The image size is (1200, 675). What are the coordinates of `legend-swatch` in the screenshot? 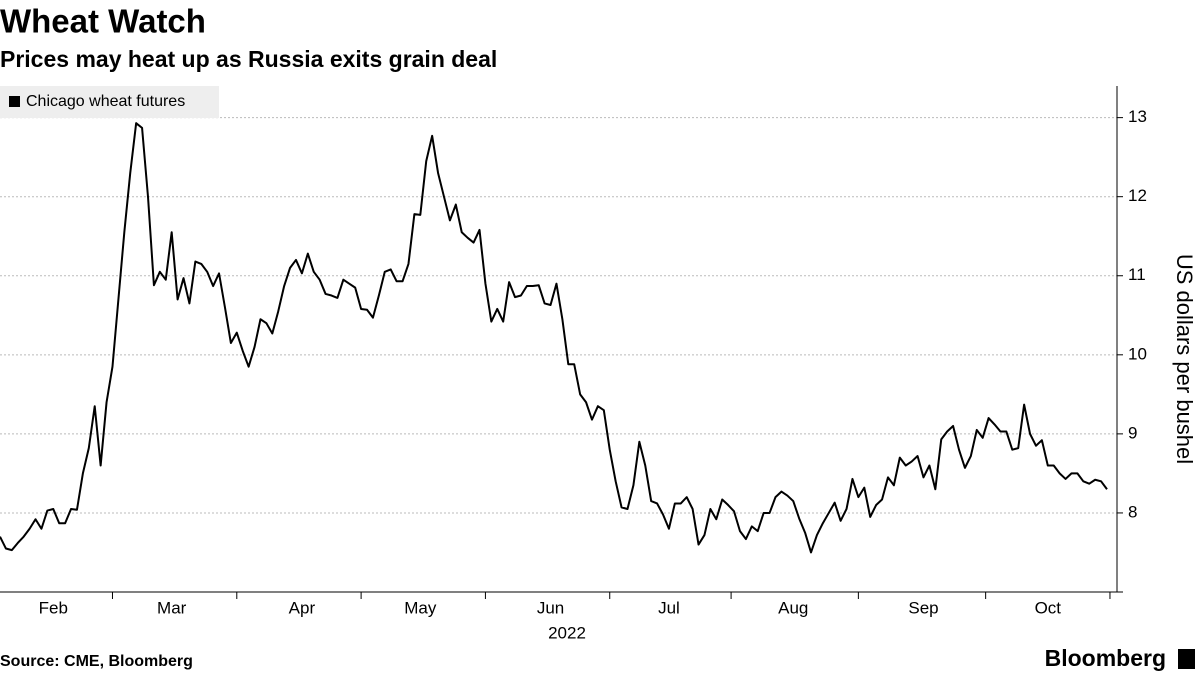 It's located at (14, 101).